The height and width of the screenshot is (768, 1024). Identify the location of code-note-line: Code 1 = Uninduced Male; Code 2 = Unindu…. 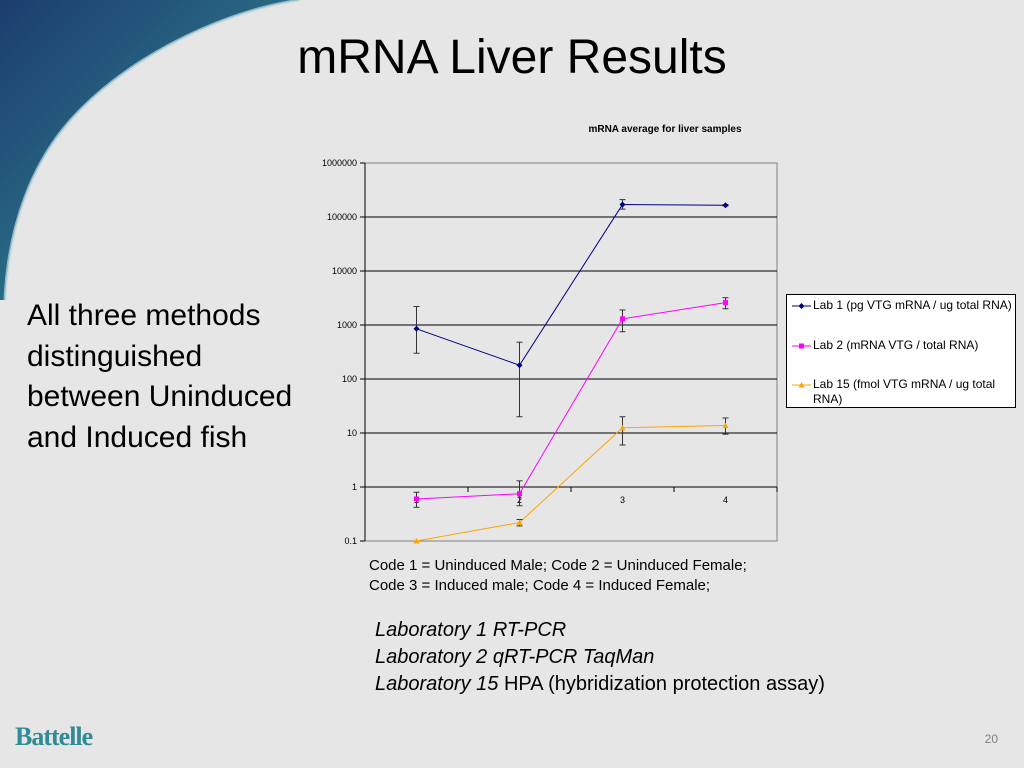
(558, 565).